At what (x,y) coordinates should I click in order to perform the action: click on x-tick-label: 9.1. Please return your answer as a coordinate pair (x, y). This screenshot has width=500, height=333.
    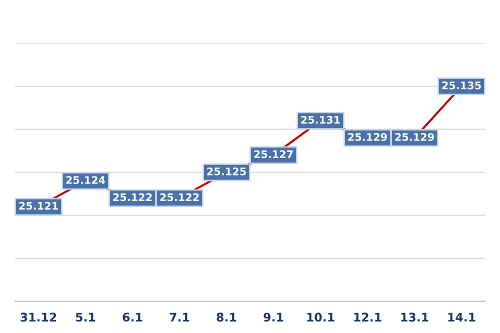
    Looking at the image, I should click on (274, 317).